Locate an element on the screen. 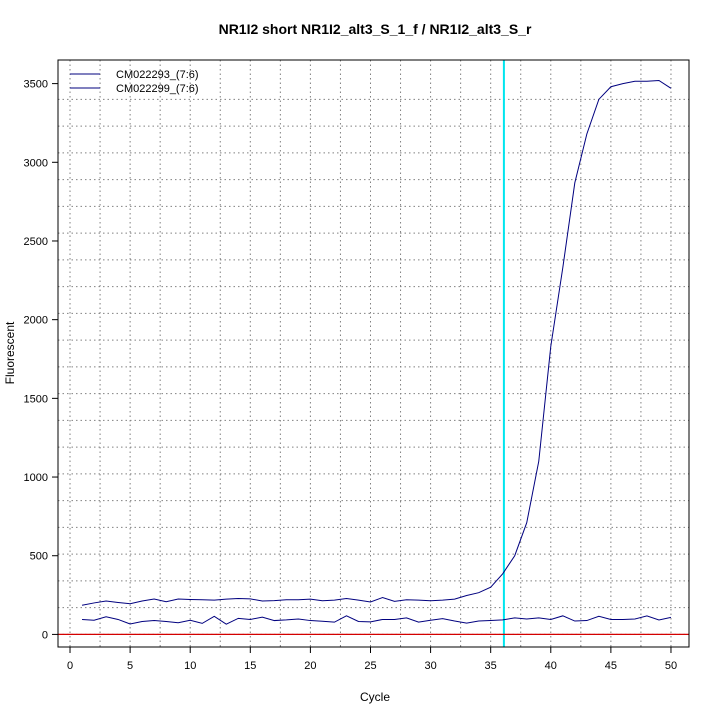 Image resolution: width=720 pixels, height=720 pixels. x-axis: 0 5 10 15 20 25 30 35 40 45 50 is located at coordinates (372, 659).